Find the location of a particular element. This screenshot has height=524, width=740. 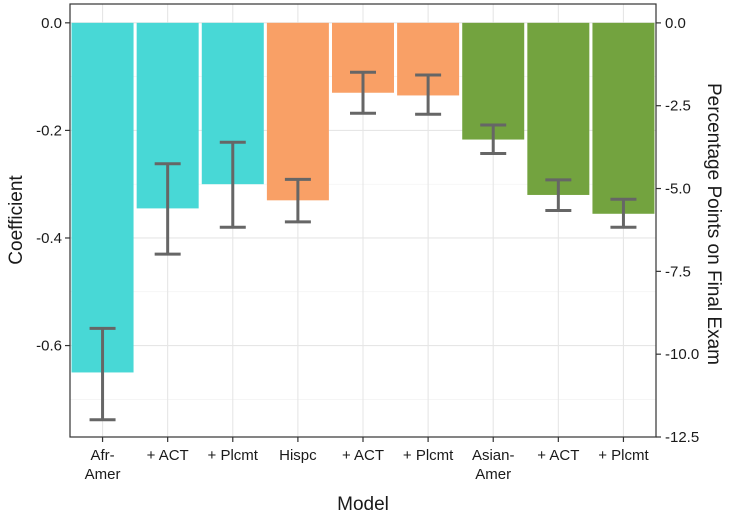

x-tick-label-line: Afr- is located at coordinates (102, 455).